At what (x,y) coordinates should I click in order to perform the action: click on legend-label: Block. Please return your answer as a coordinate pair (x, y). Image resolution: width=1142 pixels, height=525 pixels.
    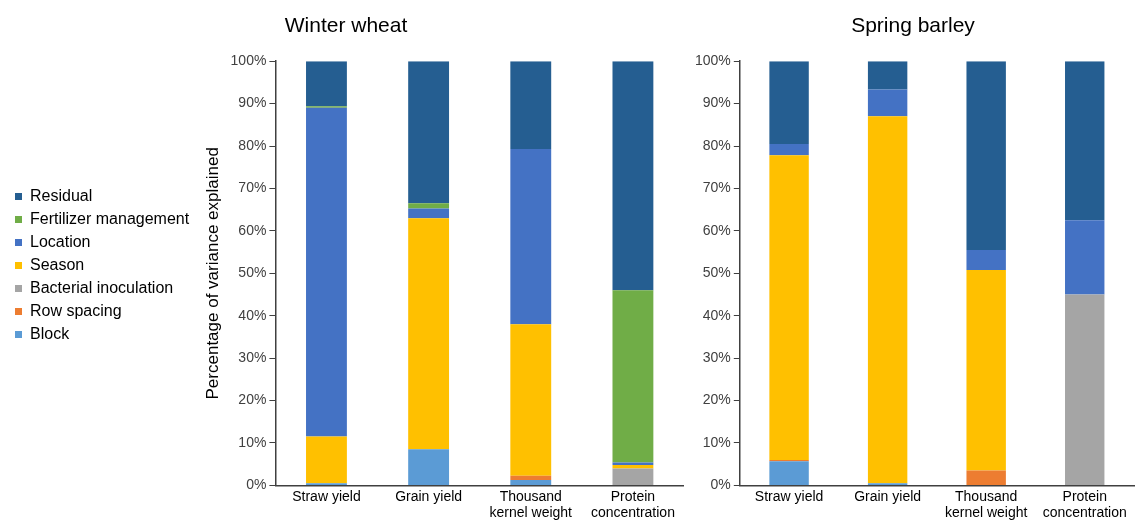
    Looking at the image, I should click on (50, 333).